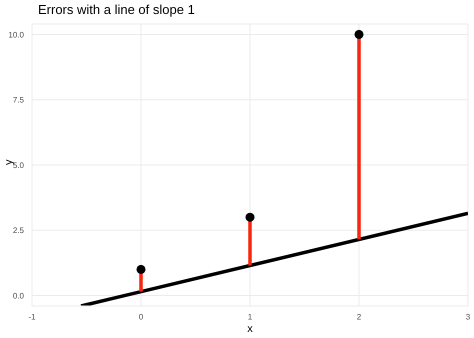  What do you see at coordinates (18, 165) in the screenshot?
I see `y-tick-label: 5.0` at bounding box center [18, 165].